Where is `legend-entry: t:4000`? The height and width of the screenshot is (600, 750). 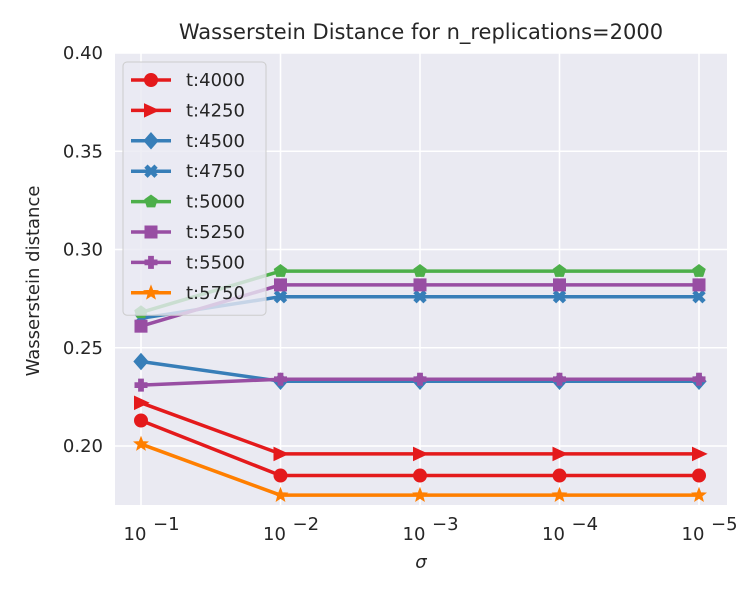
legend-entry: t:4000 is located at coordinates (188, 80).